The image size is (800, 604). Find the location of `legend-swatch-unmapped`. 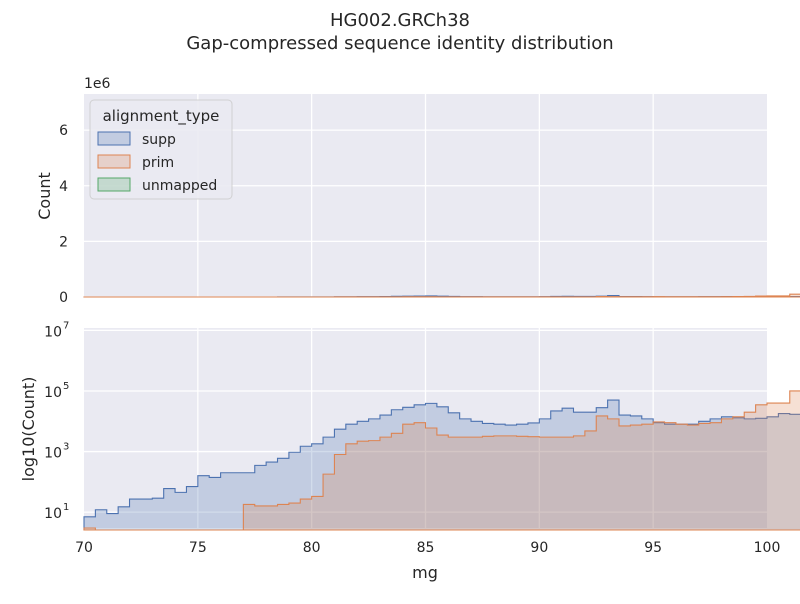

legend-swatch-unmapped is located at coordinates (114, 184).